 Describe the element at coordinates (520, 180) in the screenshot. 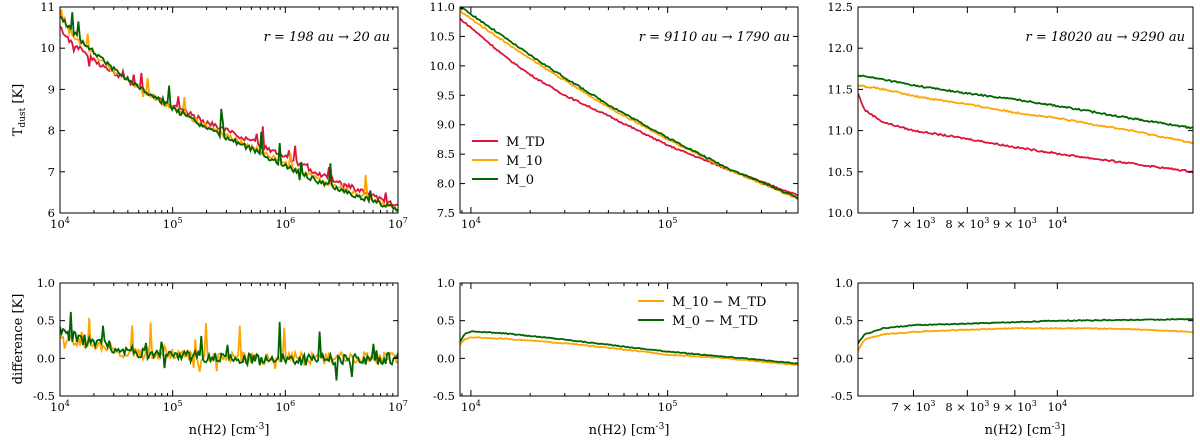

I see `legend-label: M_0` at that location.